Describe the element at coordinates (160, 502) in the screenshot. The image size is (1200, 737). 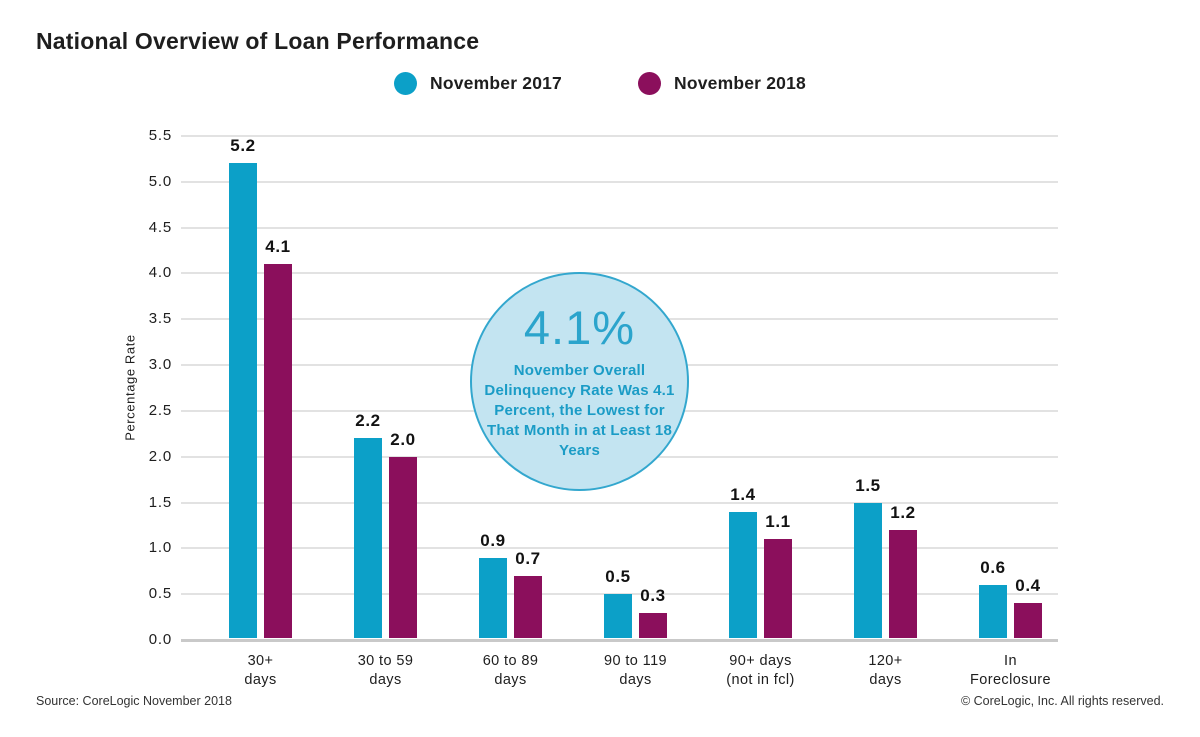
I see `y-tick-label: 1.5` at that location.